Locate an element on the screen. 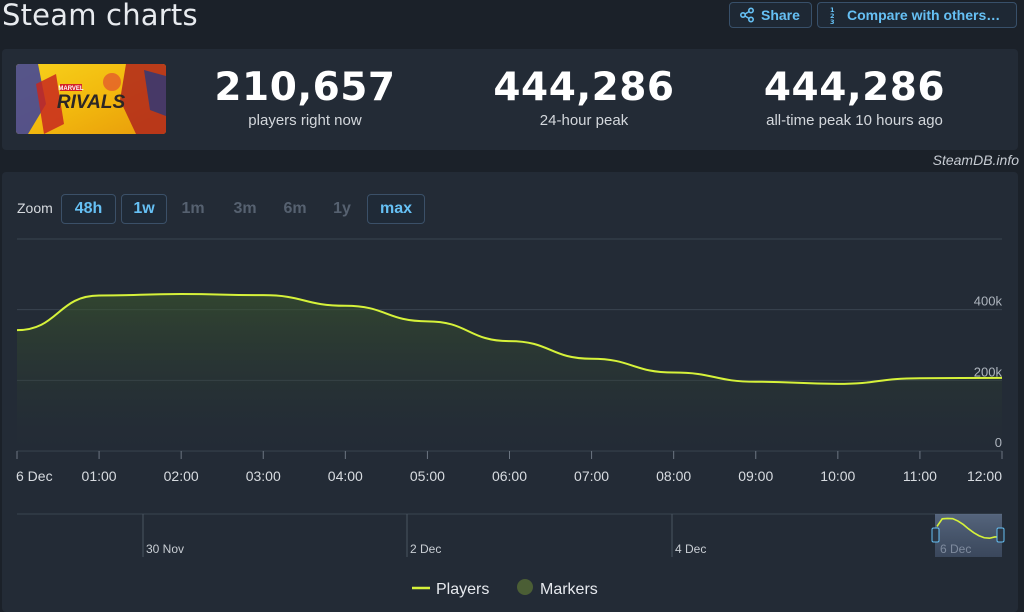 Image resolution: width=1024 pixels, height=612 pixels. page-title: Steam charts is located at coordinates (100, 16).